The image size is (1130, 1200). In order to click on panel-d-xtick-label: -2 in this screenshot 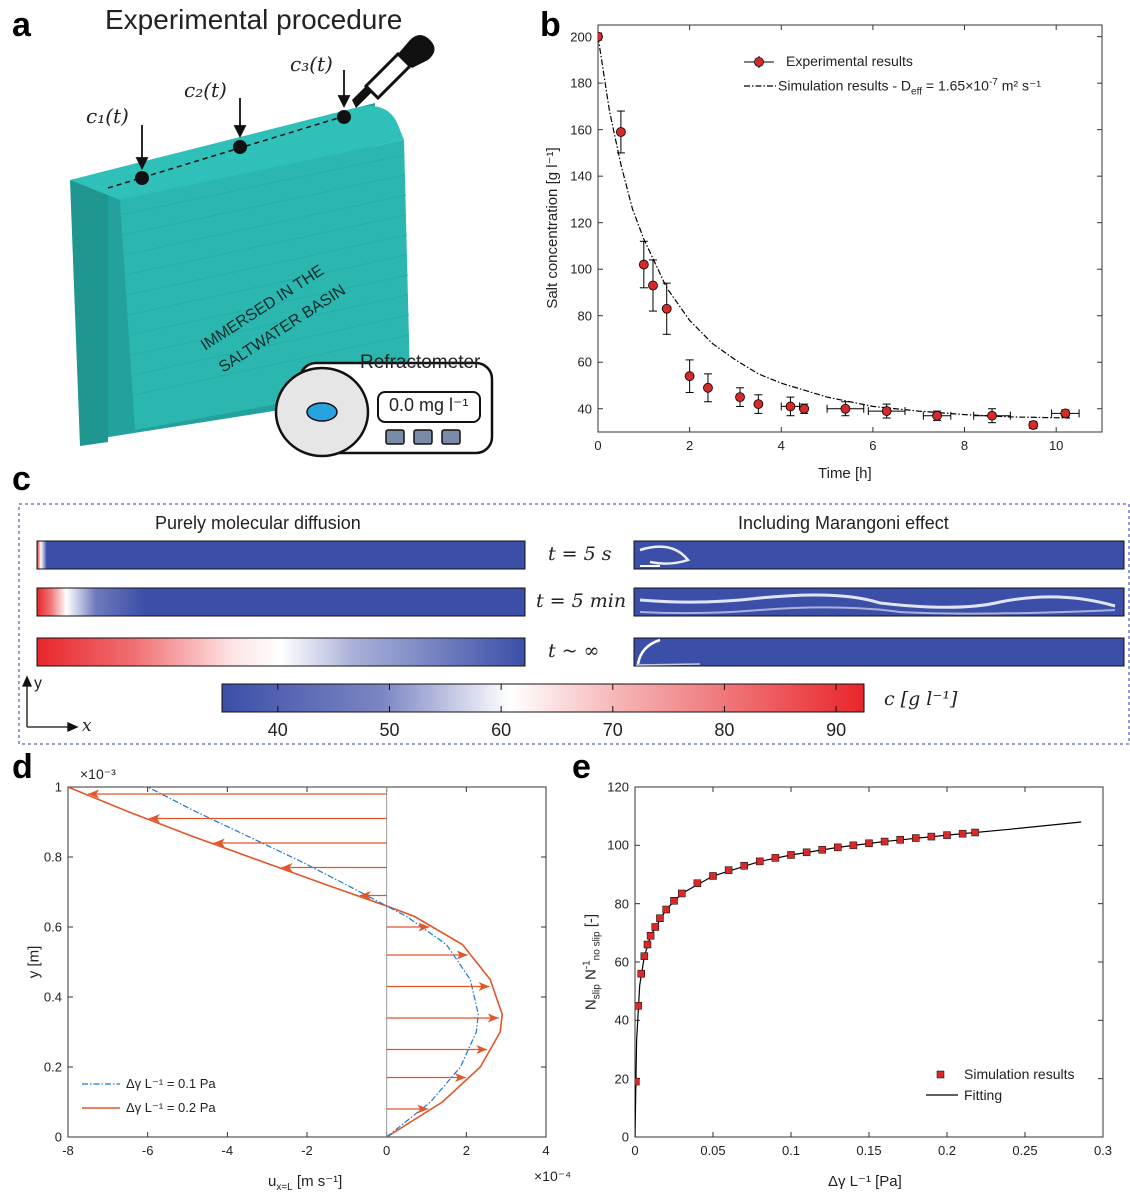, I will do `click(307, 1150)`.